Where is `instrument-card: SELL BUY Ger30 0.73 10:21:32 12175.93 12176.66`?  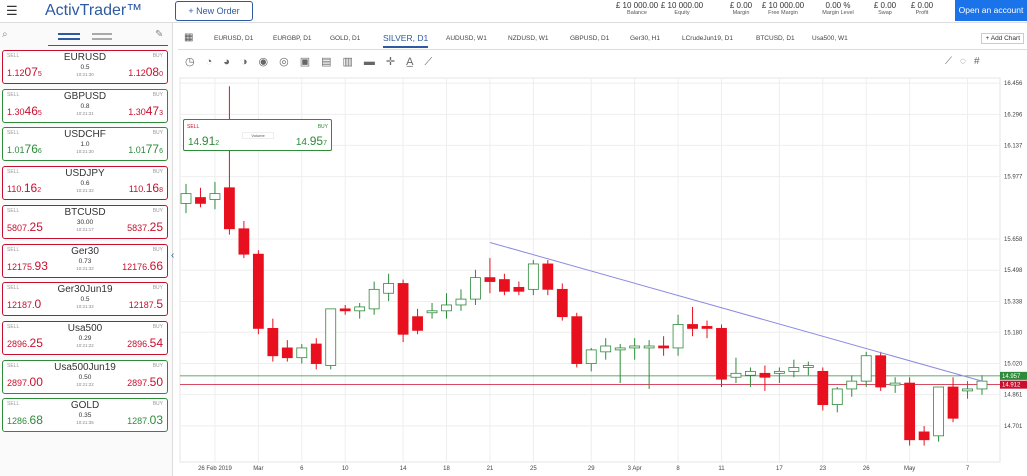
instrument-card: SELL BUY Ger30 0.73 10:21:32 12175.93 12176.66 is located at coordinates (85, 260).